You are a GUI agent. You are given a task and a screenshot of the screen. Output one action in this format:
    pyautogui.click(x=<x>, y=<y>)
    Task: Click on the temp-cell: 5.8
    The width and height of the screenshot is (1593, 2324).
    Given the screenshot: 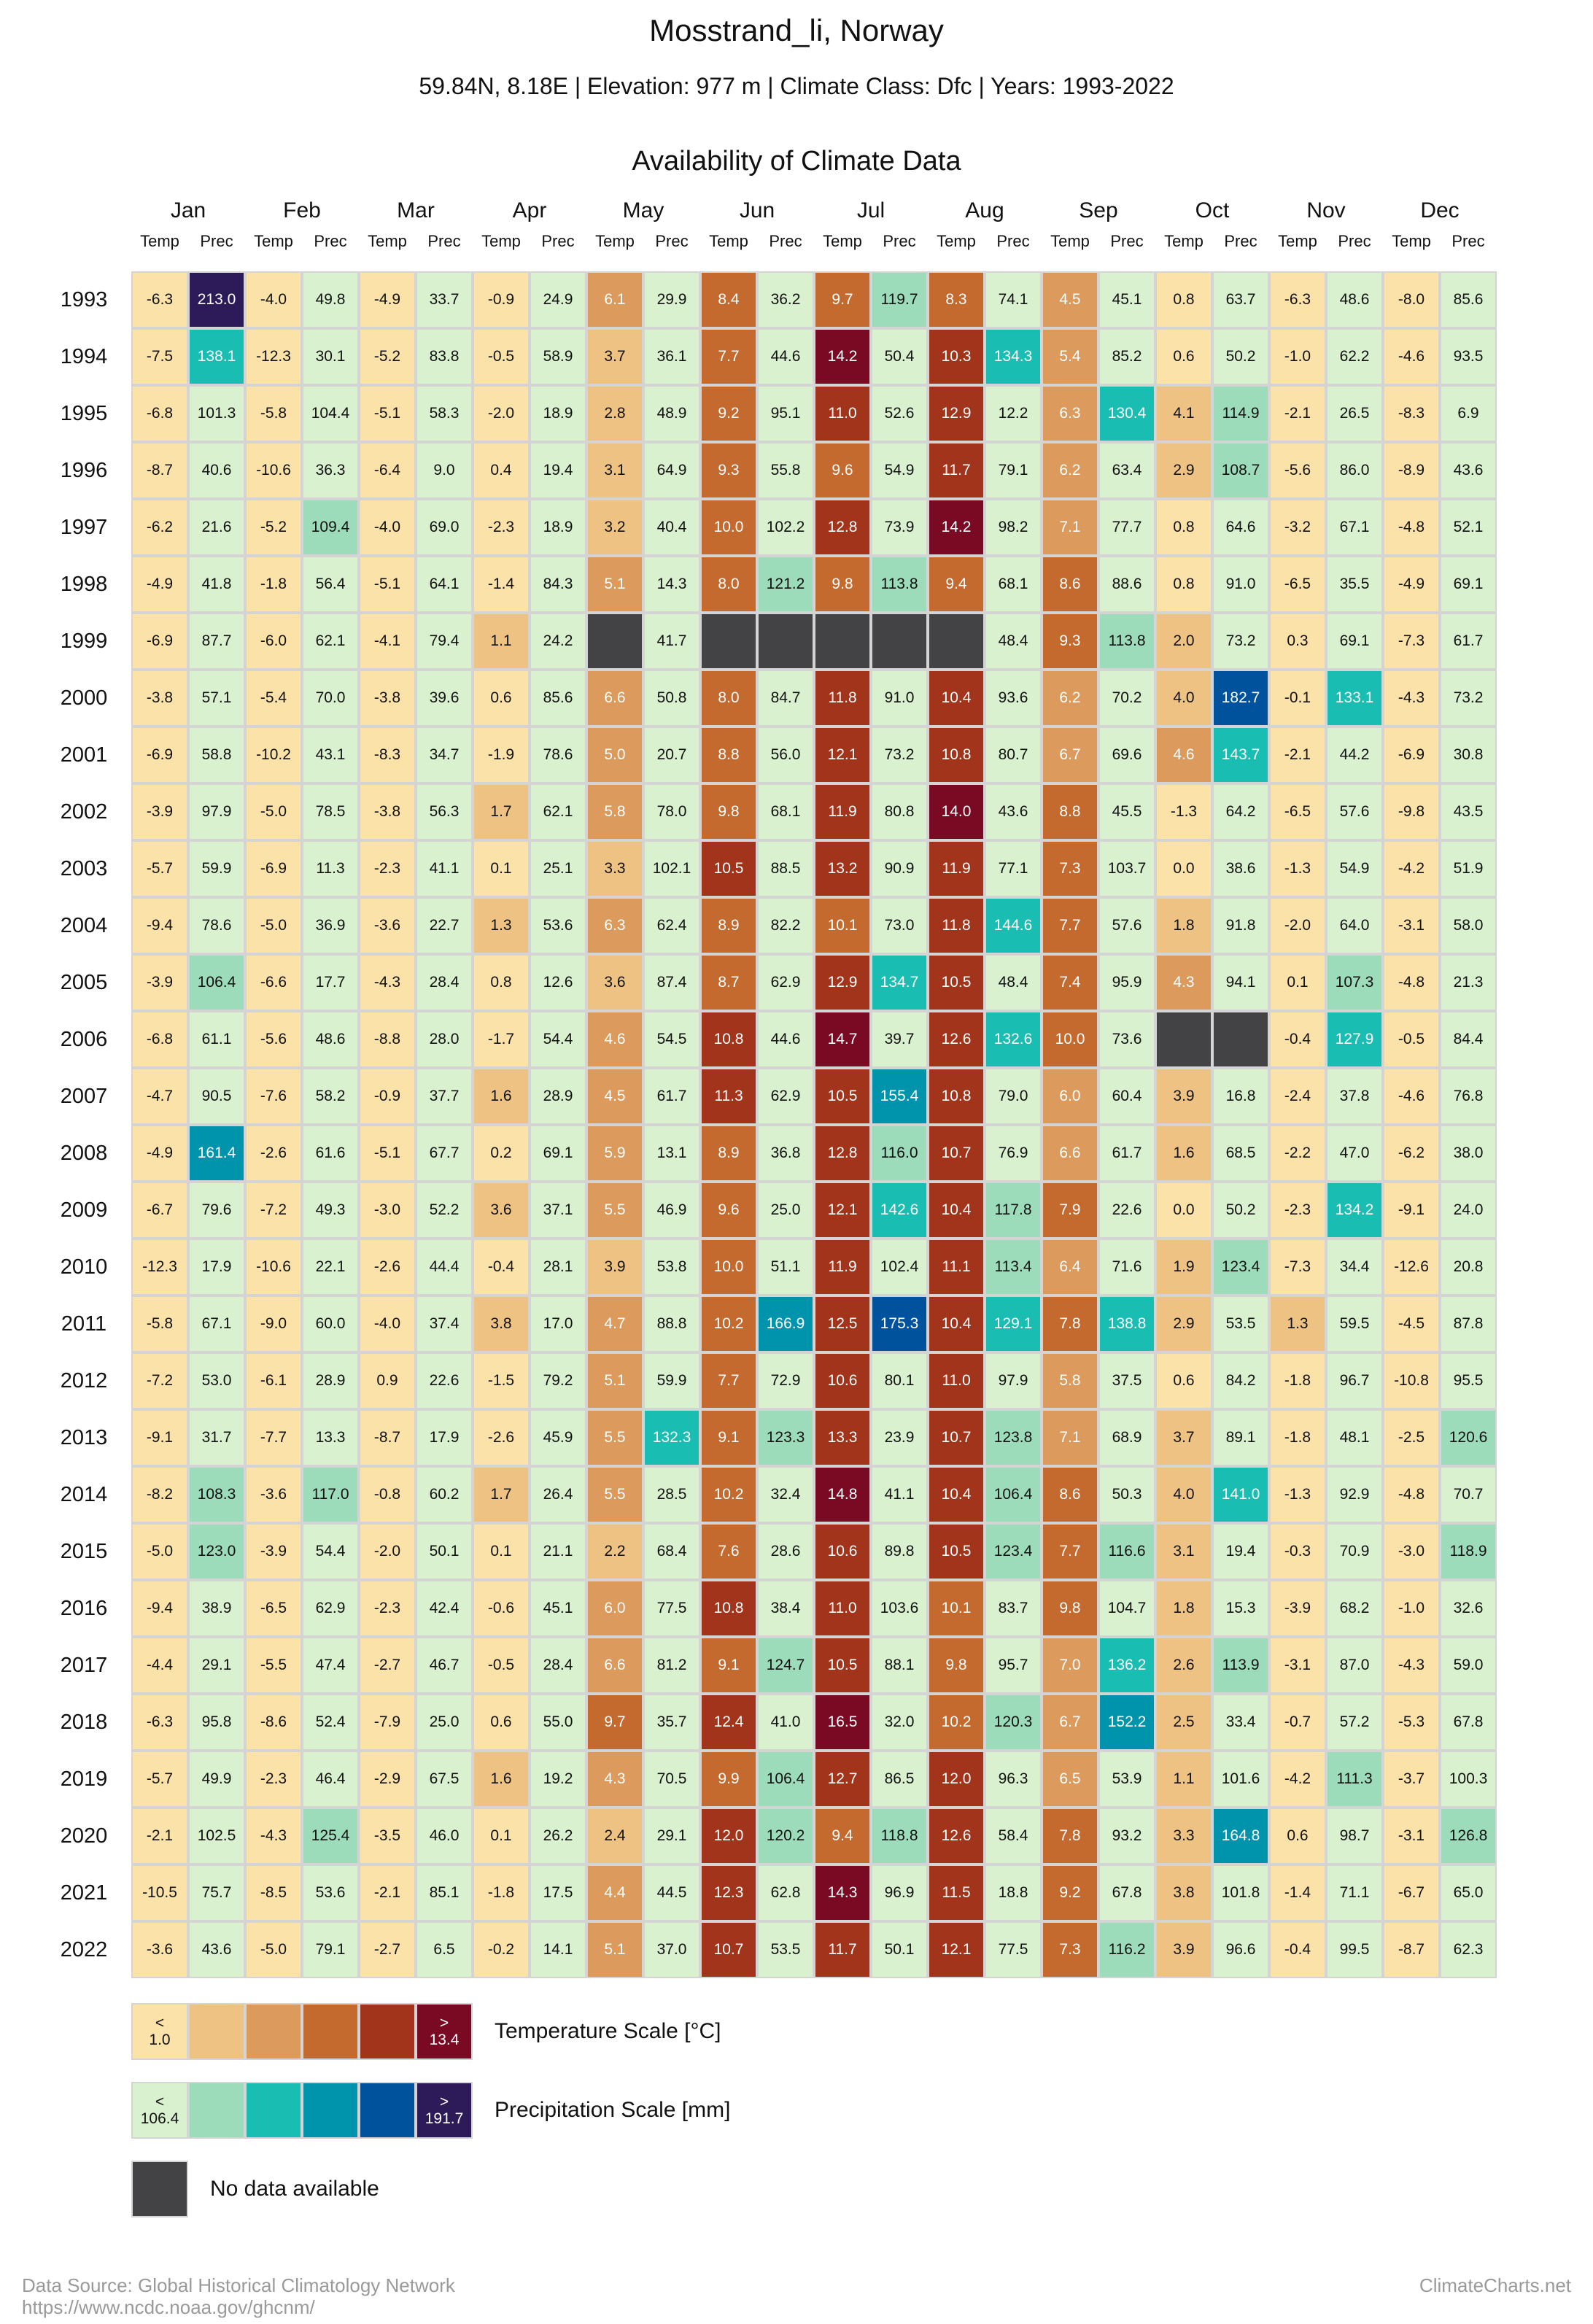 What is the action you would take?
    pyautogui.click(x=614, y=811)
    